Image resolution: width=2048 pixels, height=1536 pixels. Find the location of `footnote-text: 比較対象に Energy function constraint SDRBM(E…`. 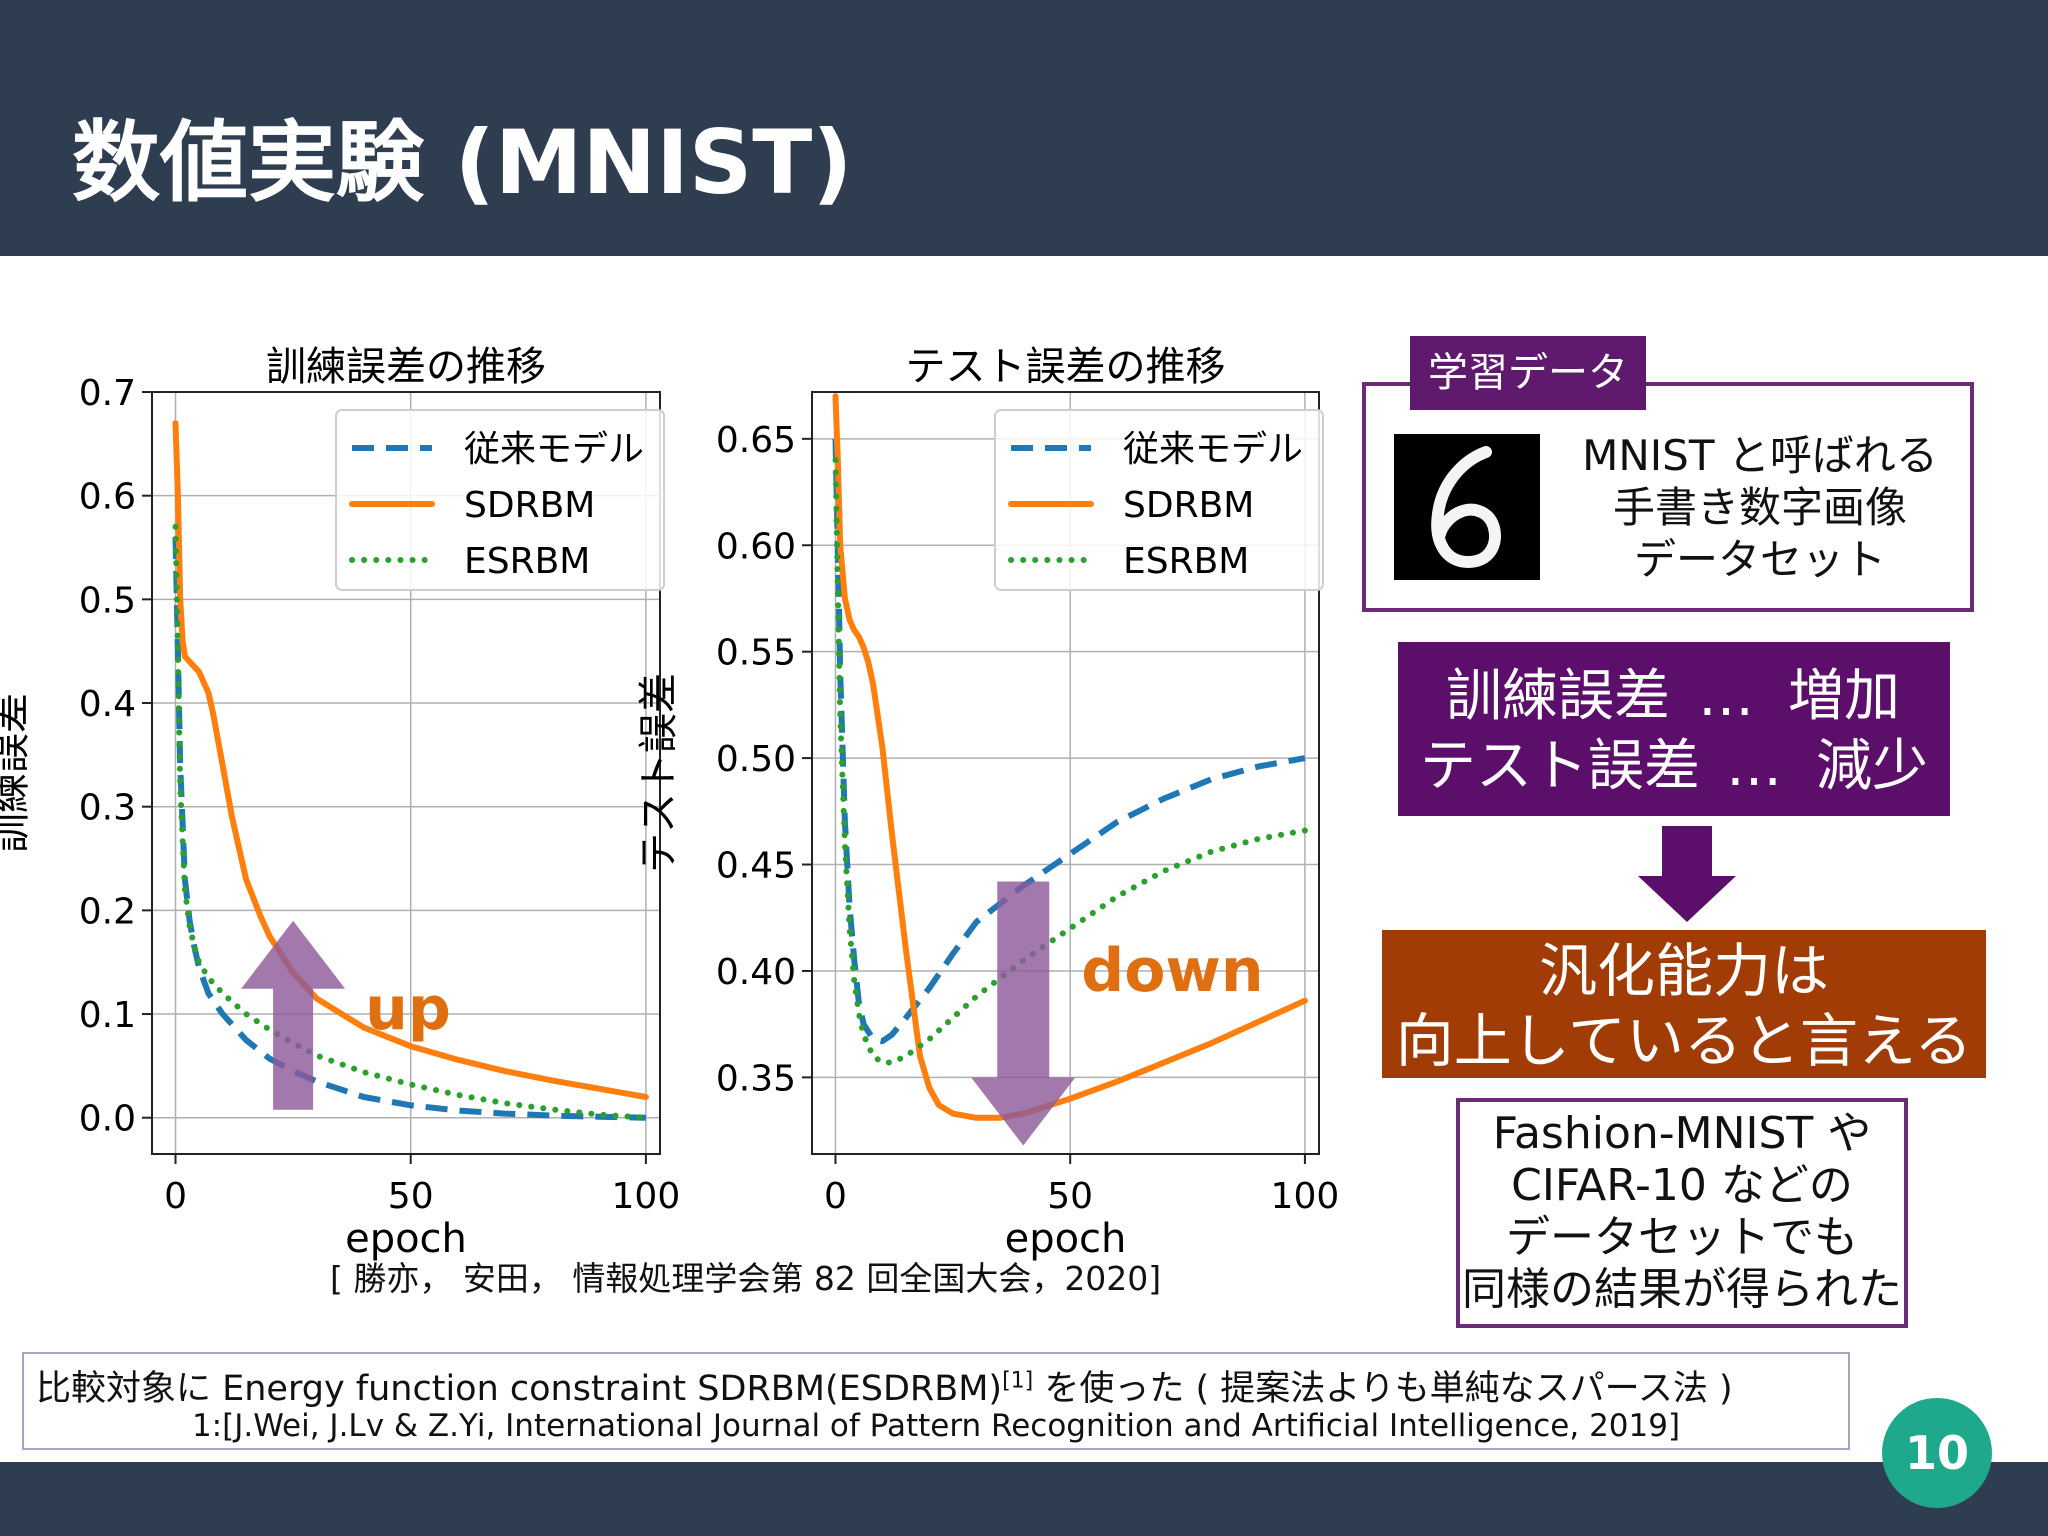

footnote-text: 比較対象に Energy function constraint SDRBM(E… is located at coordinates (519, 1389).